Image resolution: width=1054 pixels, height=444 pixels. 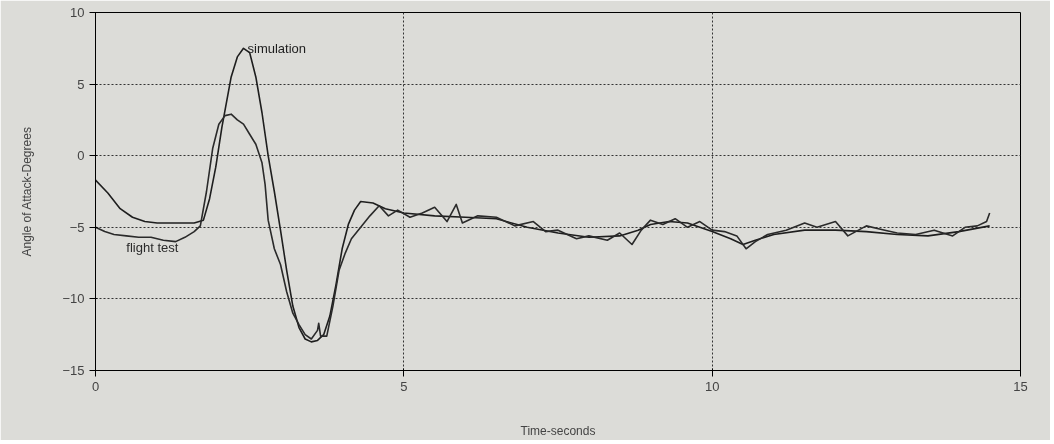 What do you see at coordinates (77, 227) in the screenshot?
I see `y-tick-label: −5` at bounding box center [77, 227].